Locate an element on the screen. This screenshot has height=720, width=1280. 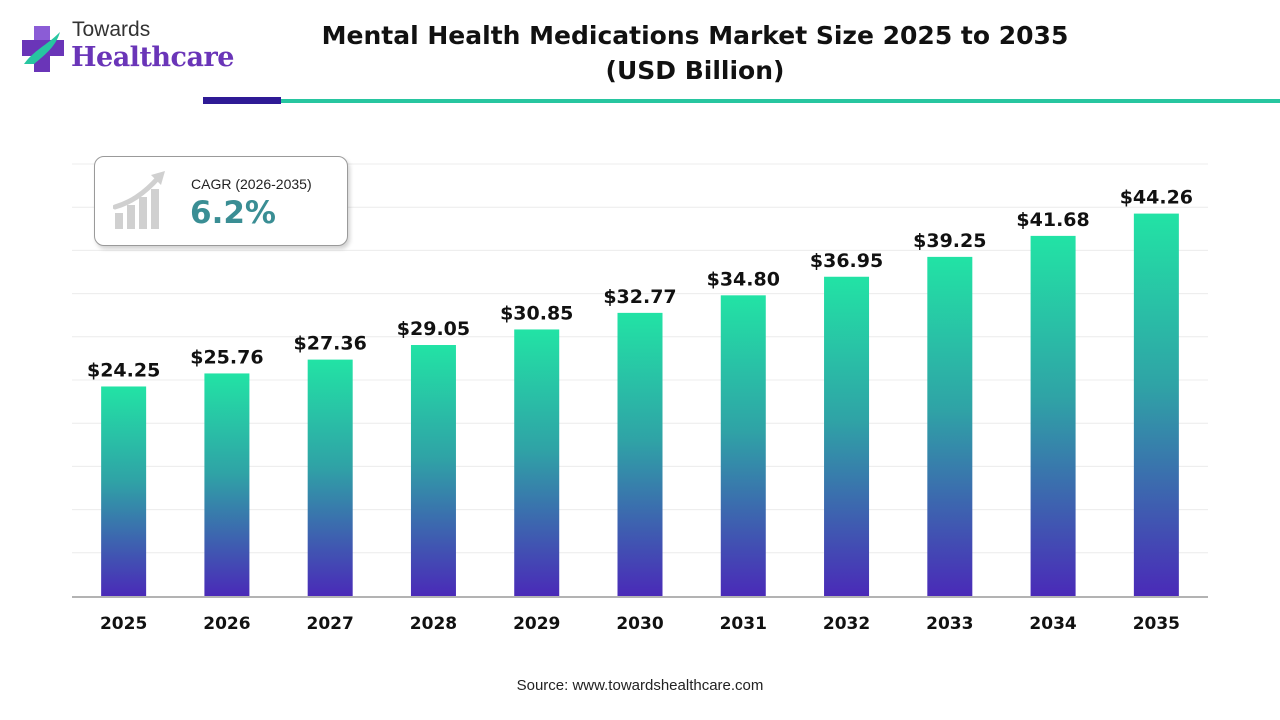
header-rule-accent is located at coordinates (242, 100).